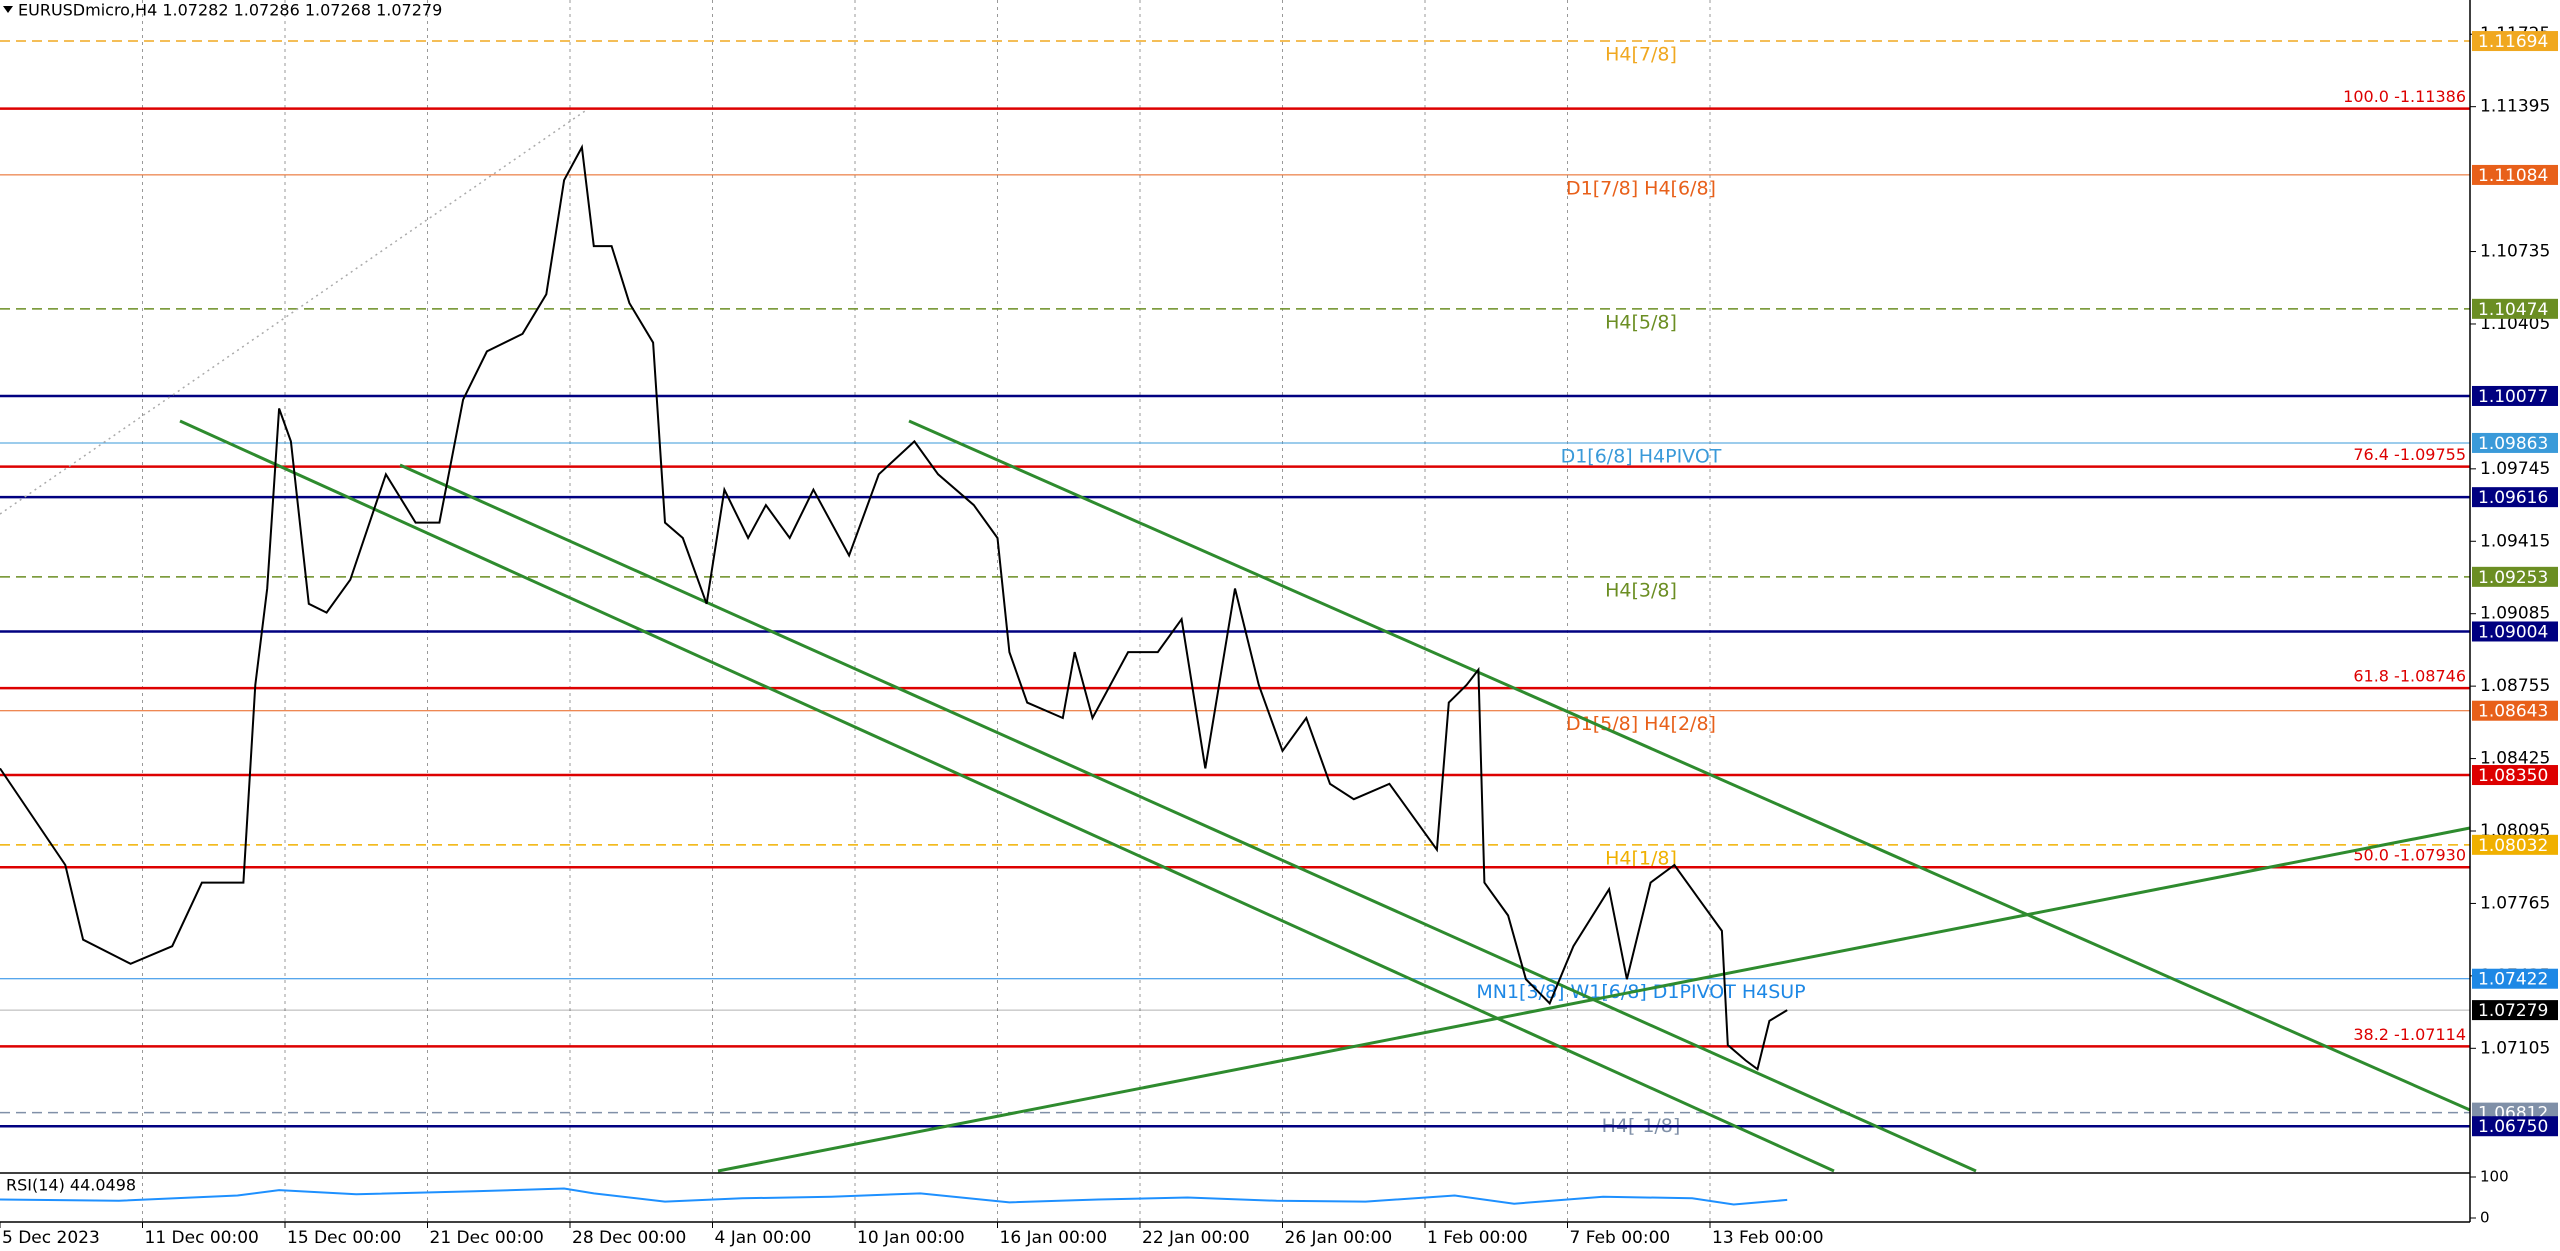  Describe the element at coordinates (1640, 992) in the screenshot. I see `level-text: MN1[3/8] W1[6/8] D1PIVOT H4SUP` at that location.